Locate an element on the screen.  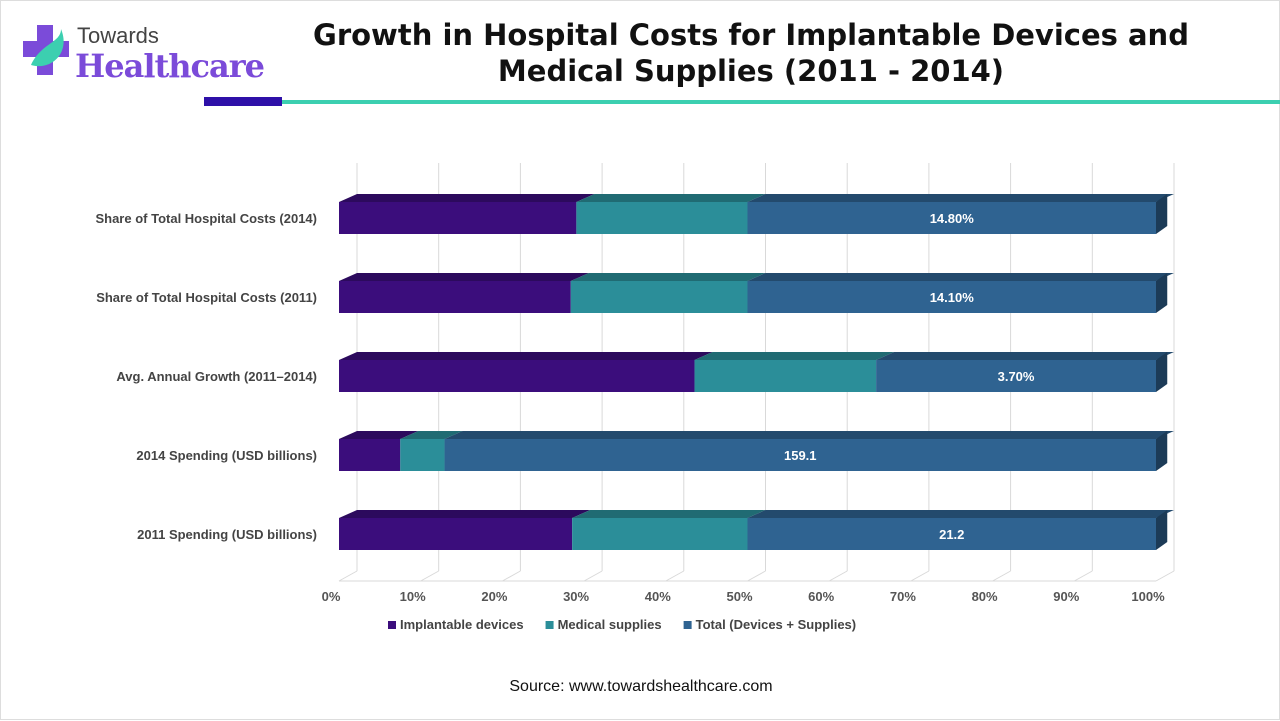
legend-label: Implantable devices is located at coordinates (462, 624).